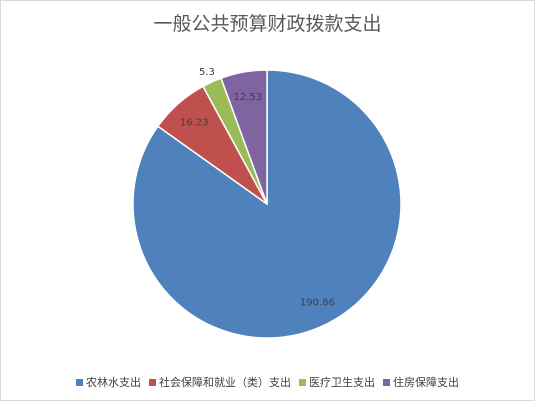 The width and height of the screenshot is (535, 401). Describe the element at coordinates (342, 382) in the screenshot. I see `legend-label: 医疗卫生支出` at that location.